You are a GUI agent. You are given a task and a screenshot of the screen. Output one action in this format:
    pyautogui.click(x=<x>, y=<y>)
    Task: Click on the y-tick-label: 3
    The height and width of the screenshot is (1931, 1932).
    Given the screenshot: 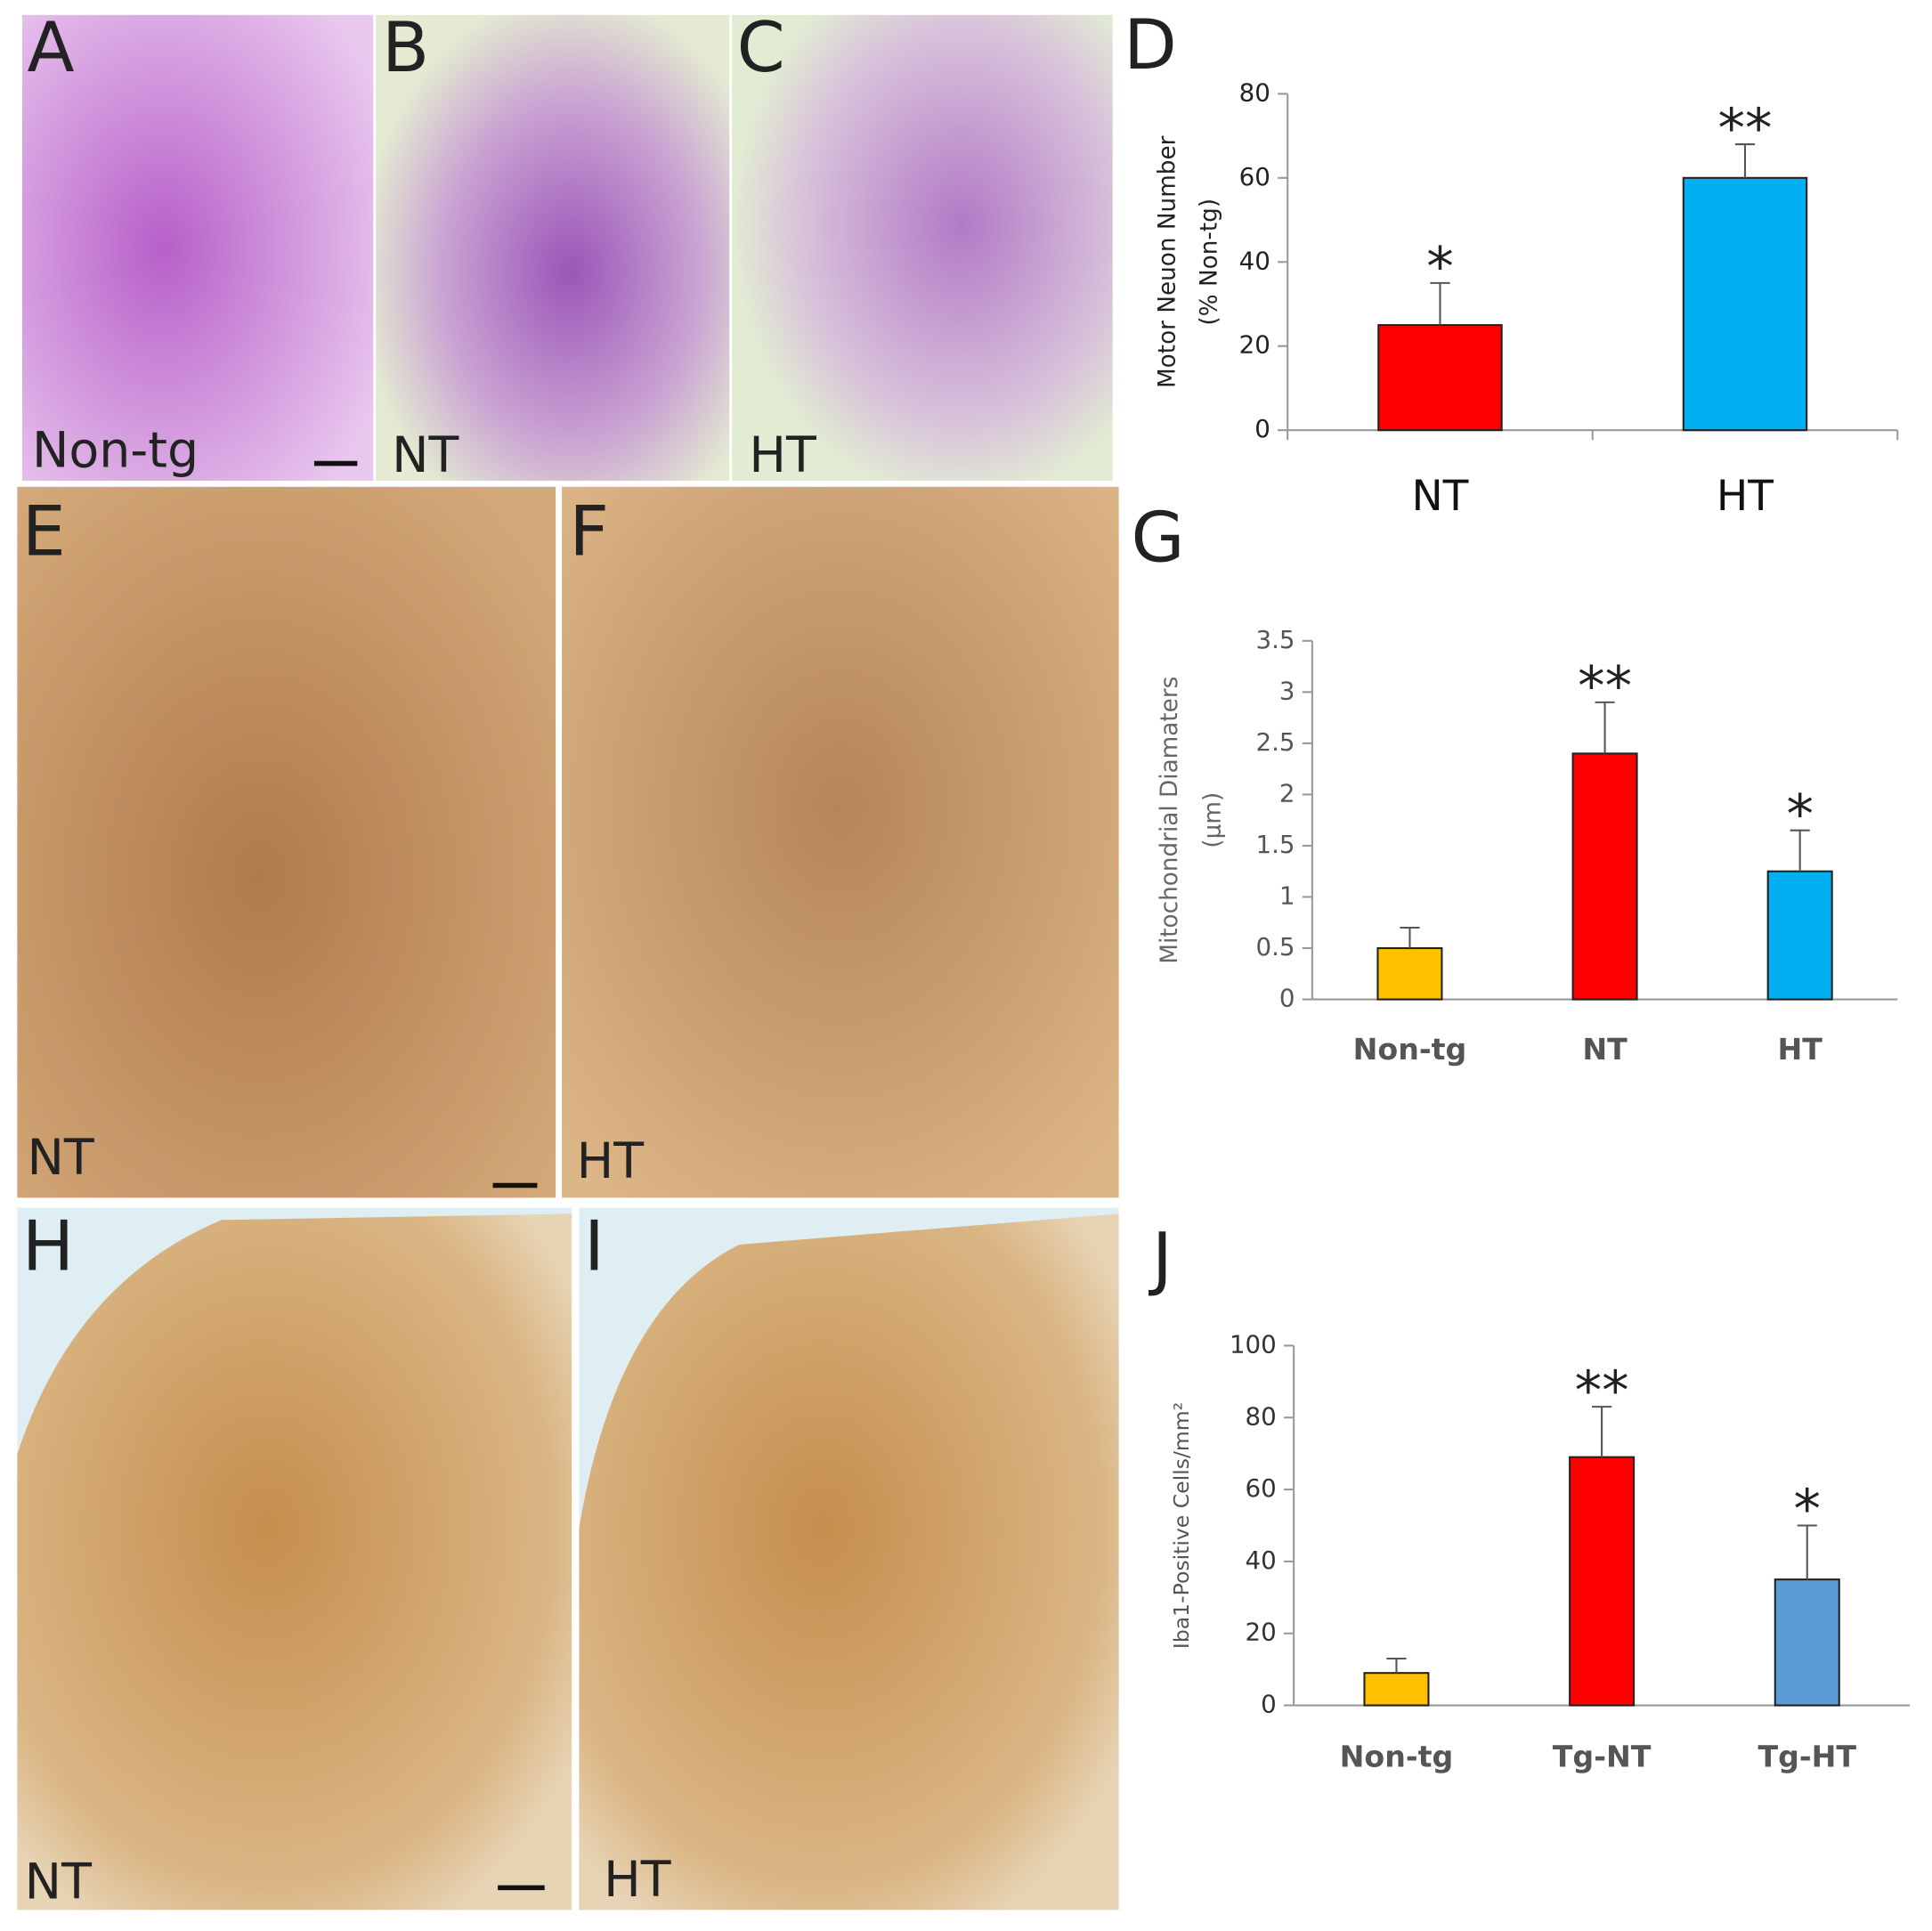 What is the action you would take?
    pyautogui.click(x=1287, y=690)
    